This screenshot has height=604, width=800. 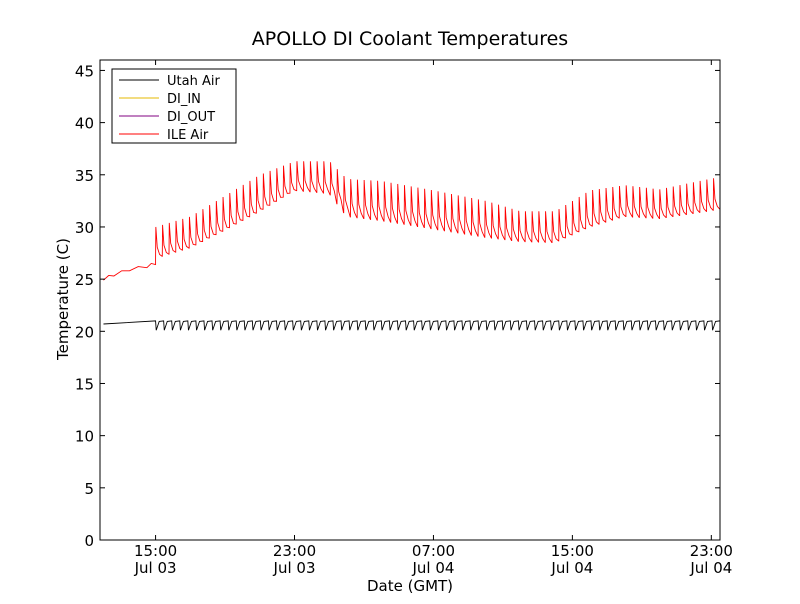 I want to click on legend-box, so click(x=174, y=106).